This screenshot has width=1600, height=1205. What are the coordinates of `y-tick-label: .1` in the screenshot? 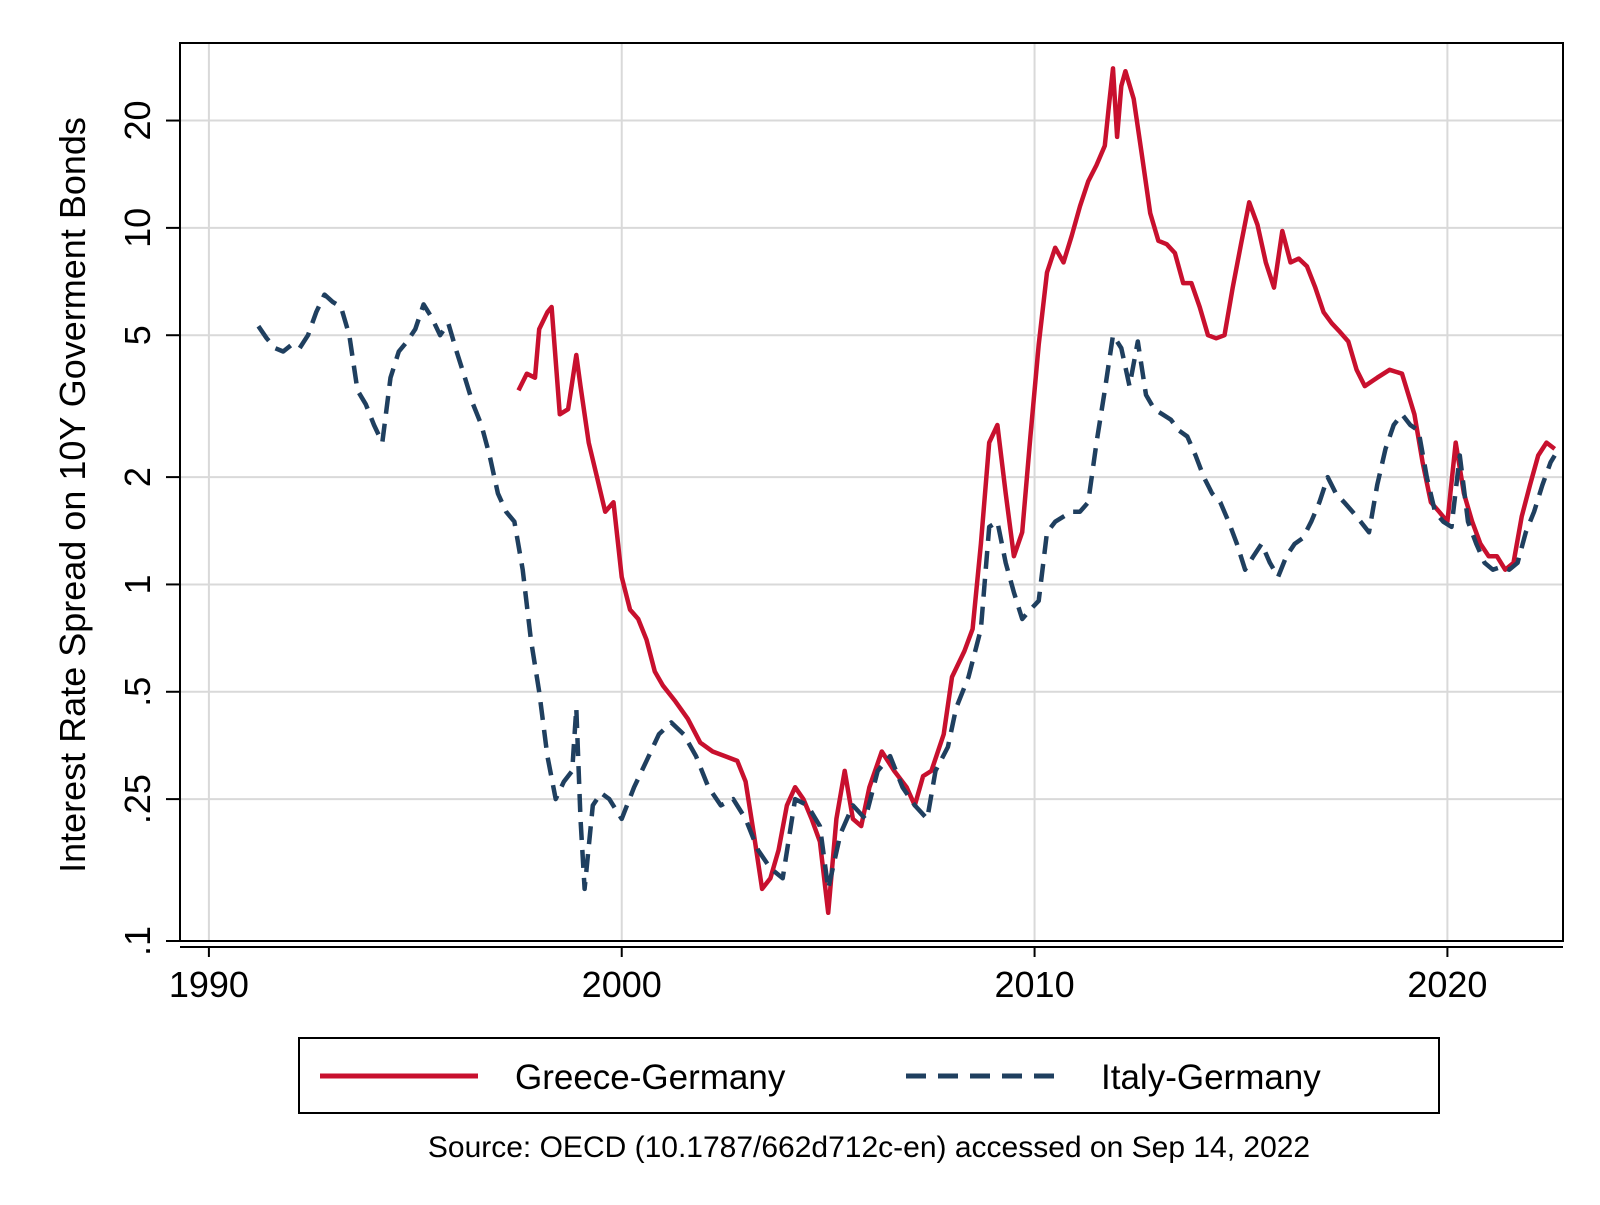 It's located at (137, 941).